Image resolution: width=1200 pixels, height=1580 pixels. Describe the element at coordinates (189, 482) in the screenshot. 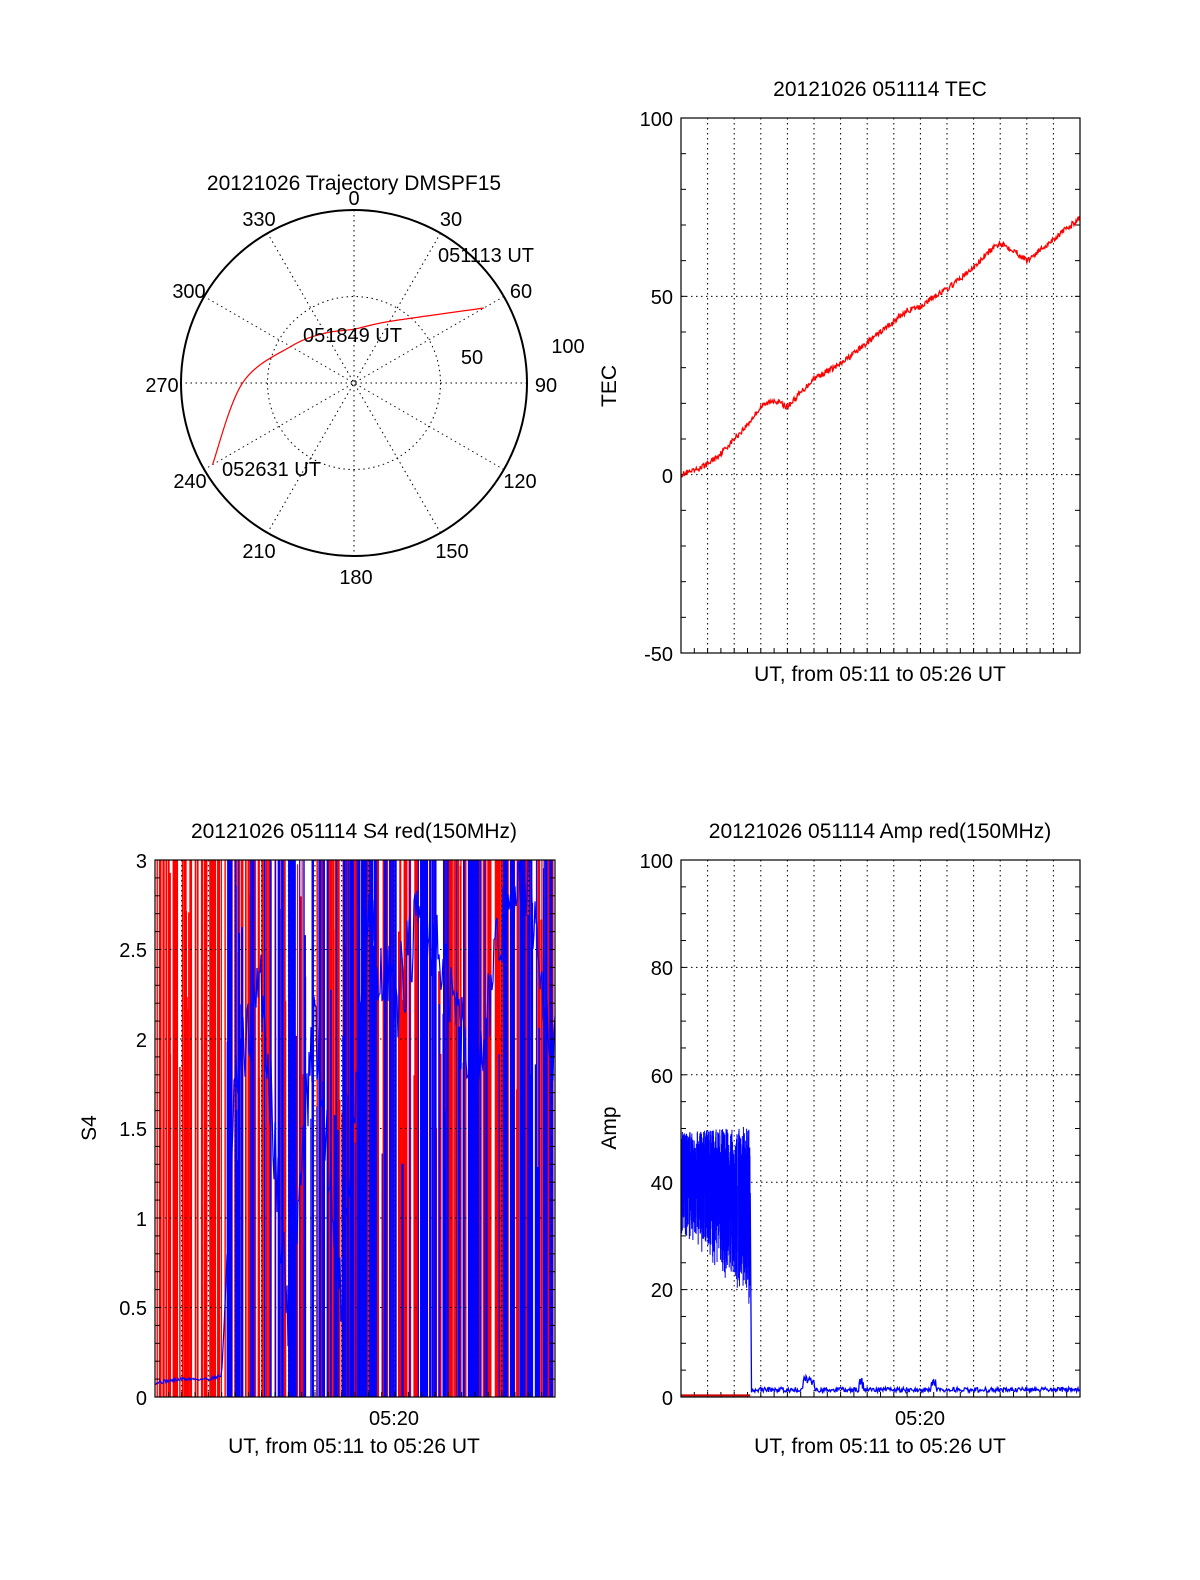

I see `polar-angle-label-240: 240` at that location.